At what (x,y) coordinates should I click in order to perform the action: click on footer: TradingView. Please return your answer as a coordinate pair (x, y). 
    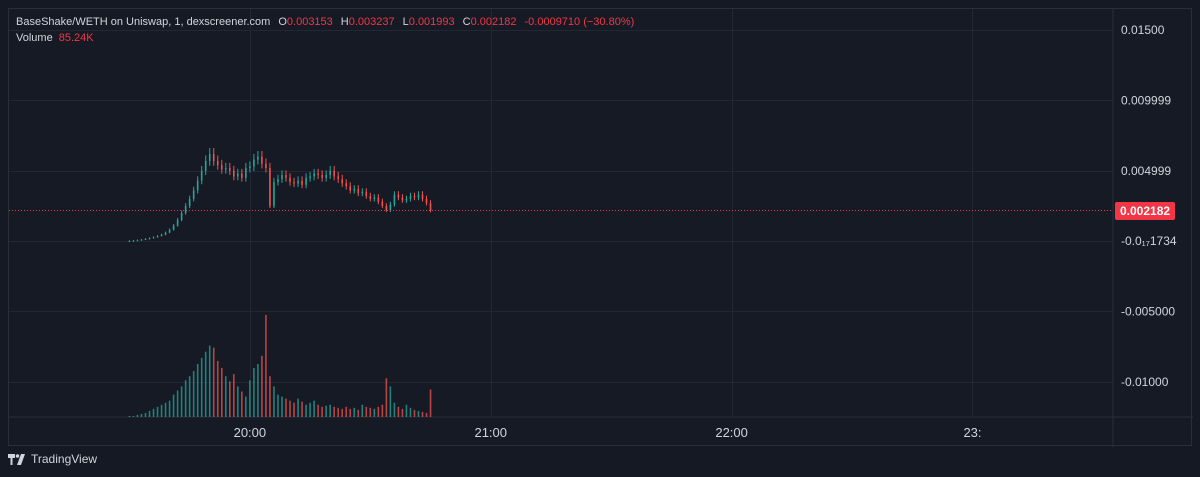
    Looking at the image, I should click on (52, 459).